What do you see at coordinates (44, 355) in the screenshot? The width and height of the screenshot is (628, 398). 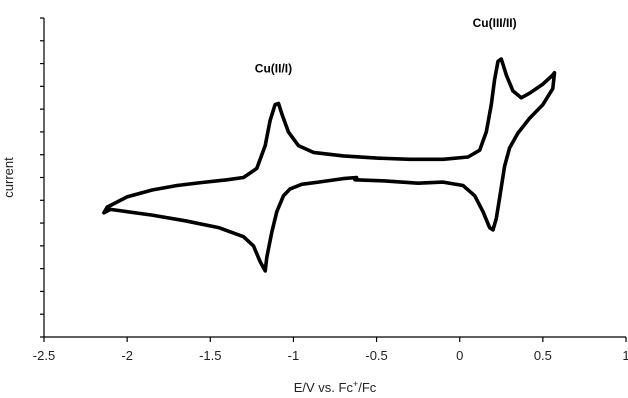 I see `x-tick-label: -2.5` at bounding box center [44, 355].